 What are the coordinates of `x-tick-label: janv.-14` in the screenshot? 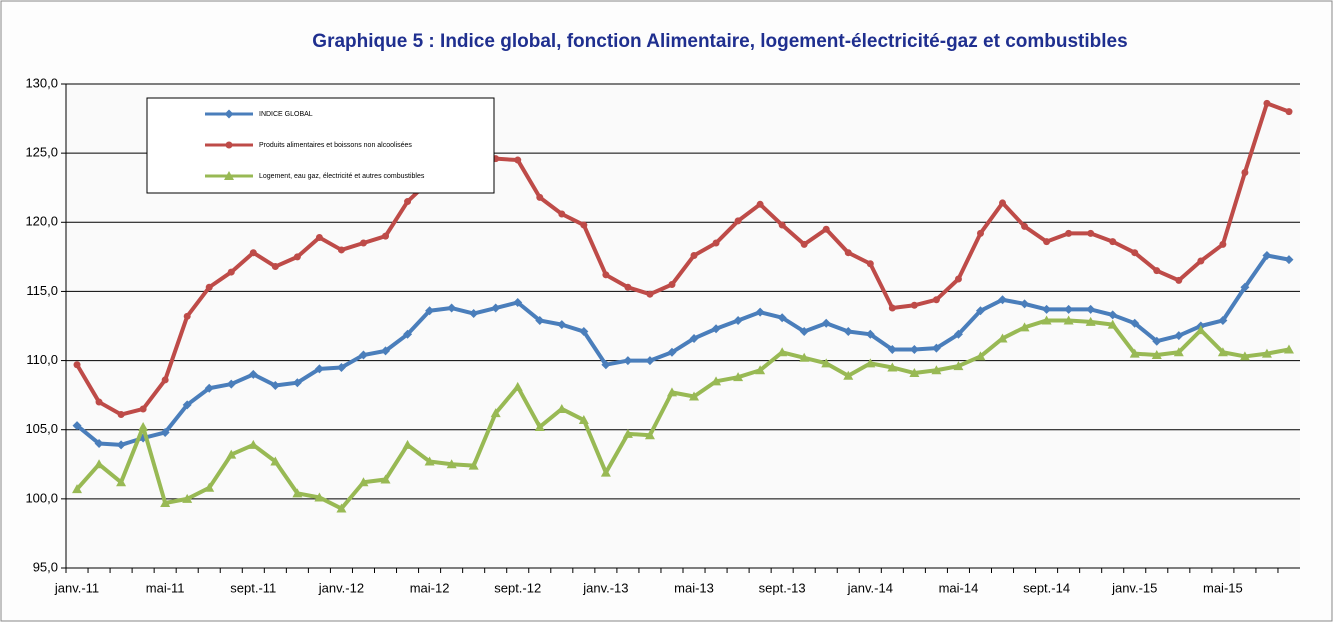 It's located at (870, 587).